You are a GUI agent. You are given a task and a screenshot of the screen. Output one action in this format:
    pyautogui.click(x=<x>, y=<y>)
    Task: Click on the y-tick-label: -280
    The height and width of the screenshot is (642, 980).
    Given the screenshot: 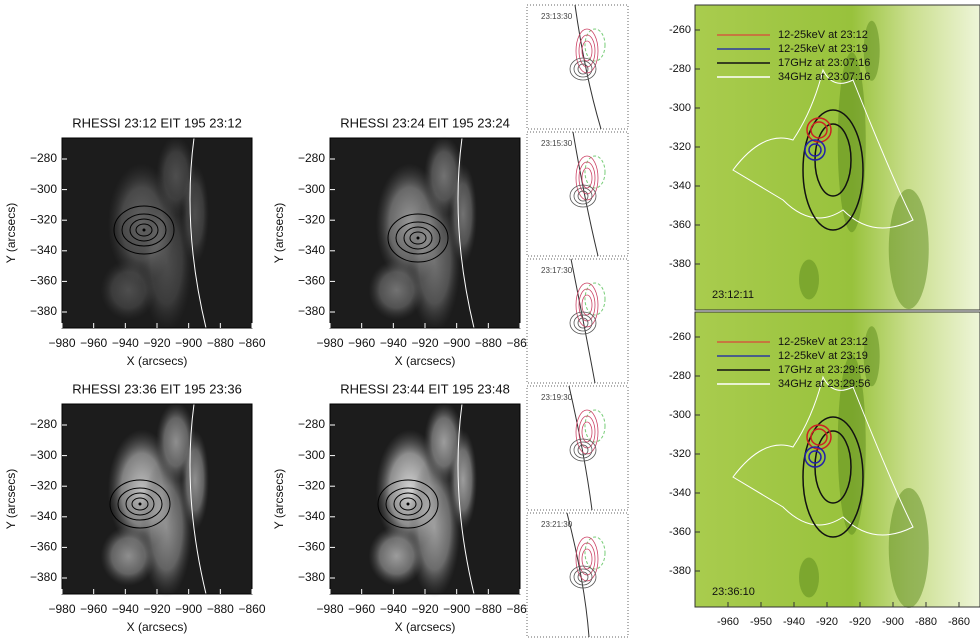 What is the action you would take?
    pyautogui.click(x=680, y=376)
    